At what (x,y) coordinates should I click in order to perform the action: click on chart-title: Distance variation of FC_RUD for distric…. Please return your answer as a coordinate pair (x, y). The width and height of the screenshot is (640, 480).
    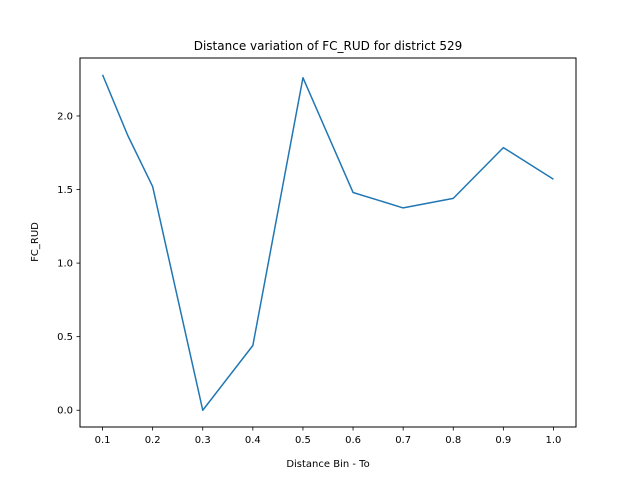
    Looking at the image, I should click on (328, 46).